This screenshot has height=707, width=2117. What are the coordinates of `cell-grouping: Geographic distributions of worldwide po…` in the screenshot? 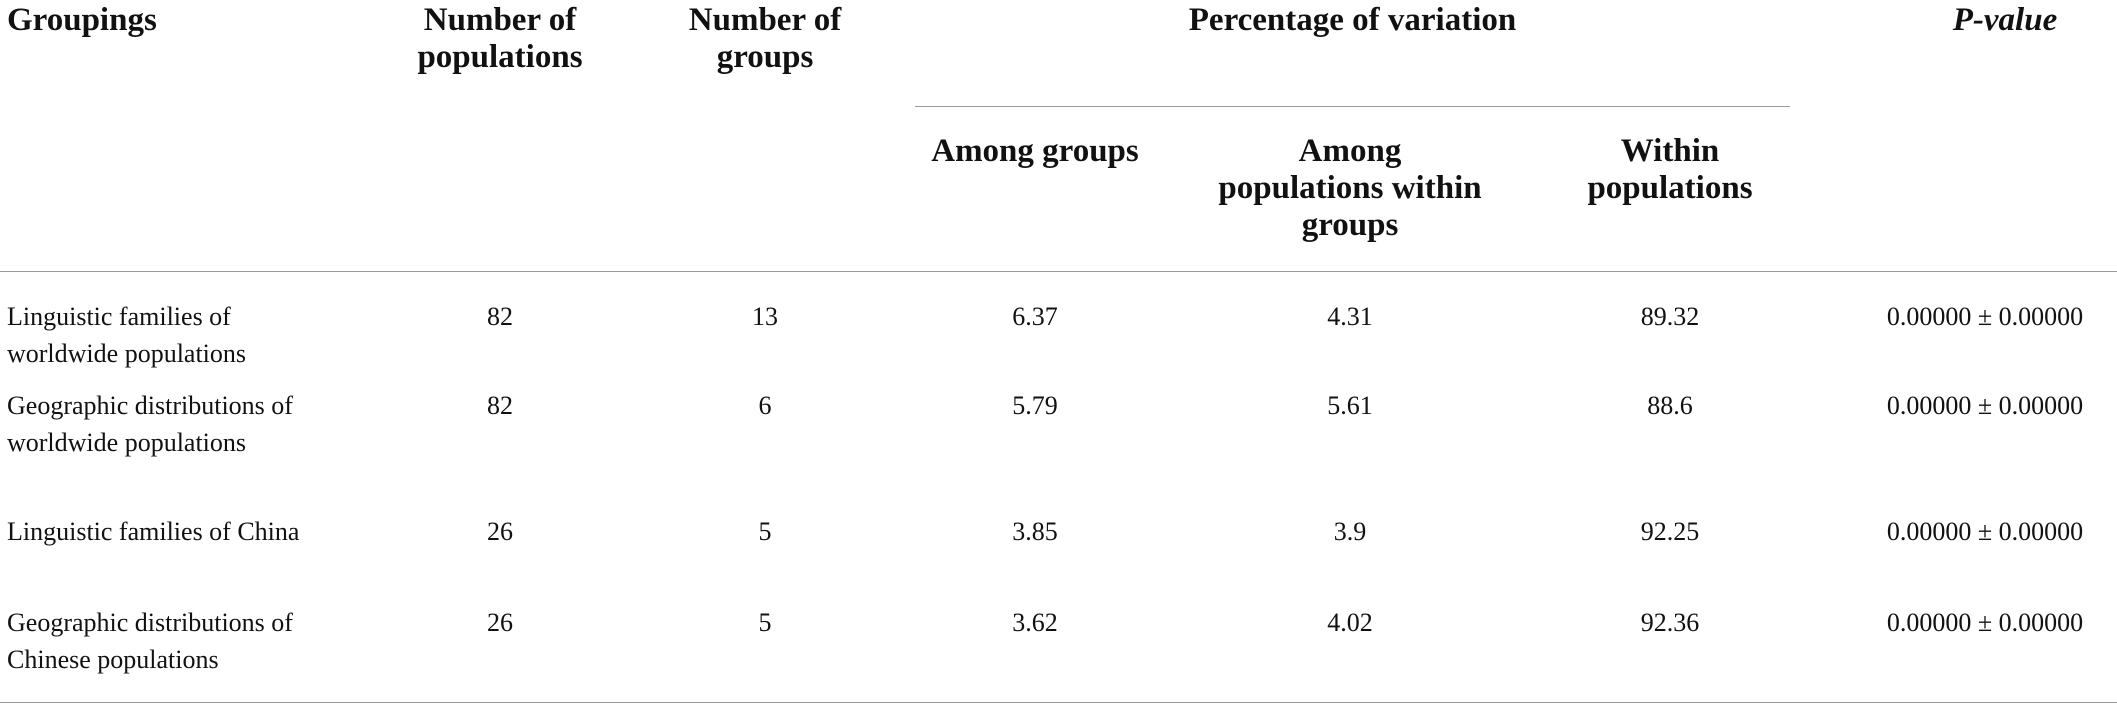 It's located at (150, 424).